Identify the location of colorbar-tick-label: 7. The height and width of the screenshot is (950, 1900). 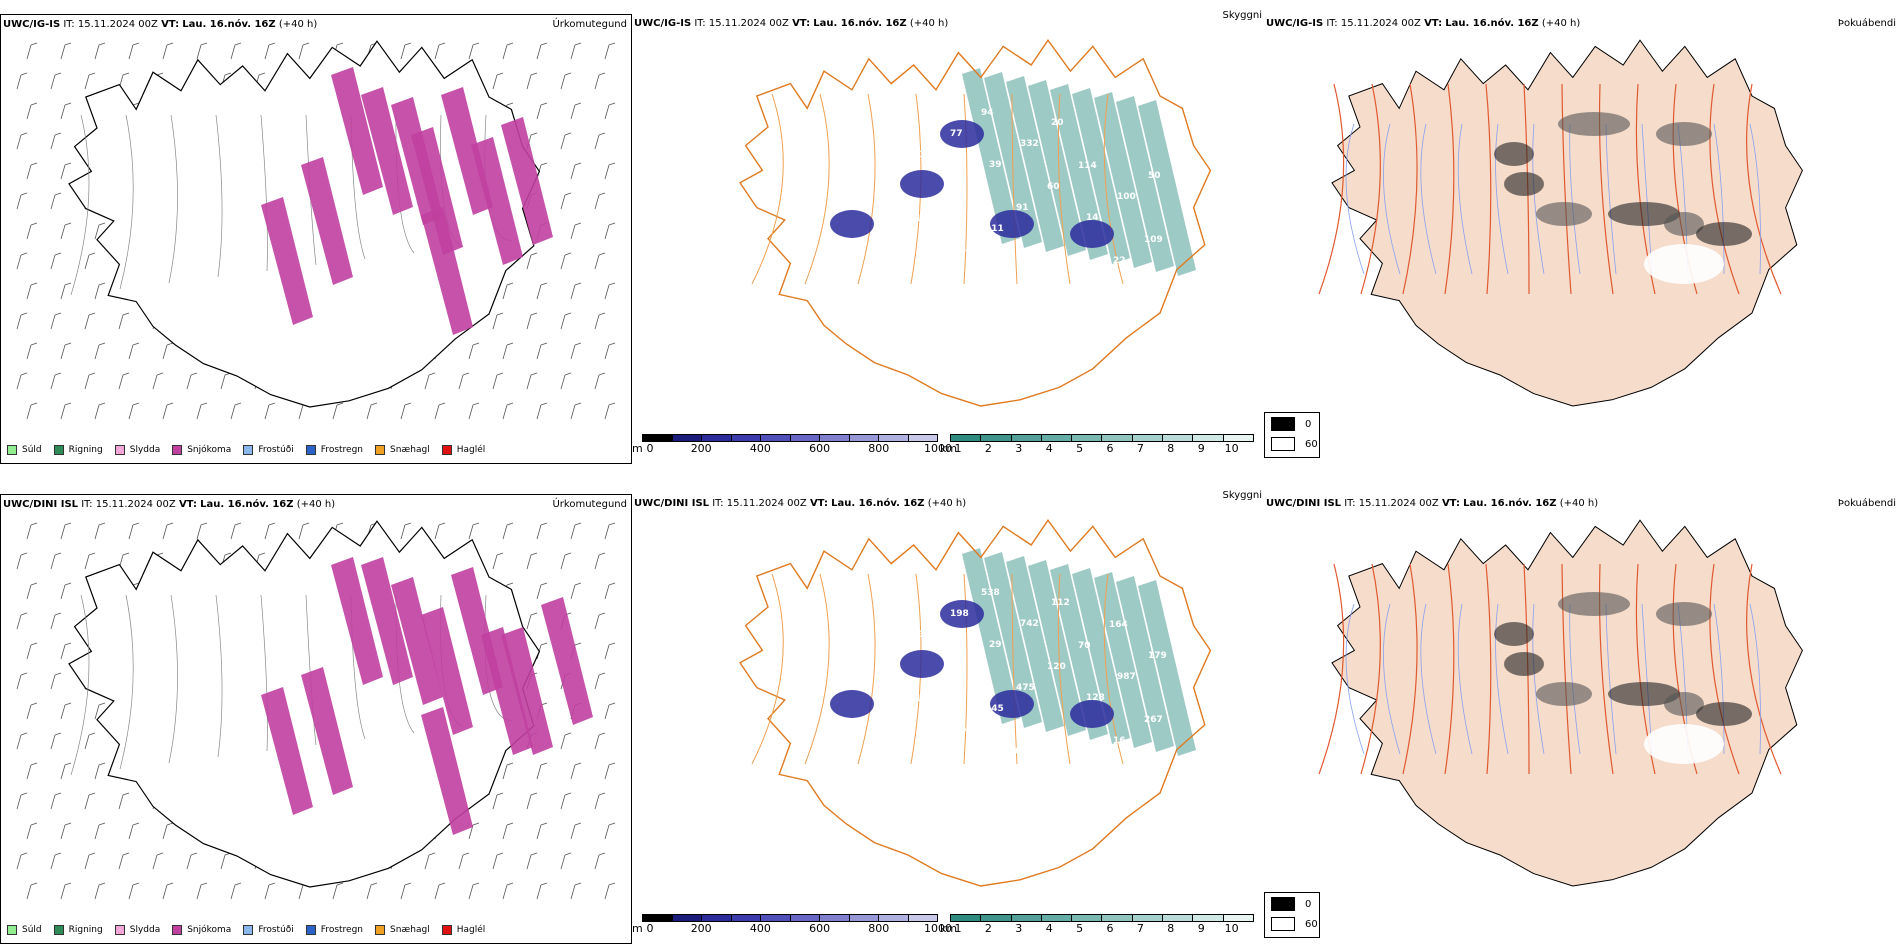
(1140, 928).